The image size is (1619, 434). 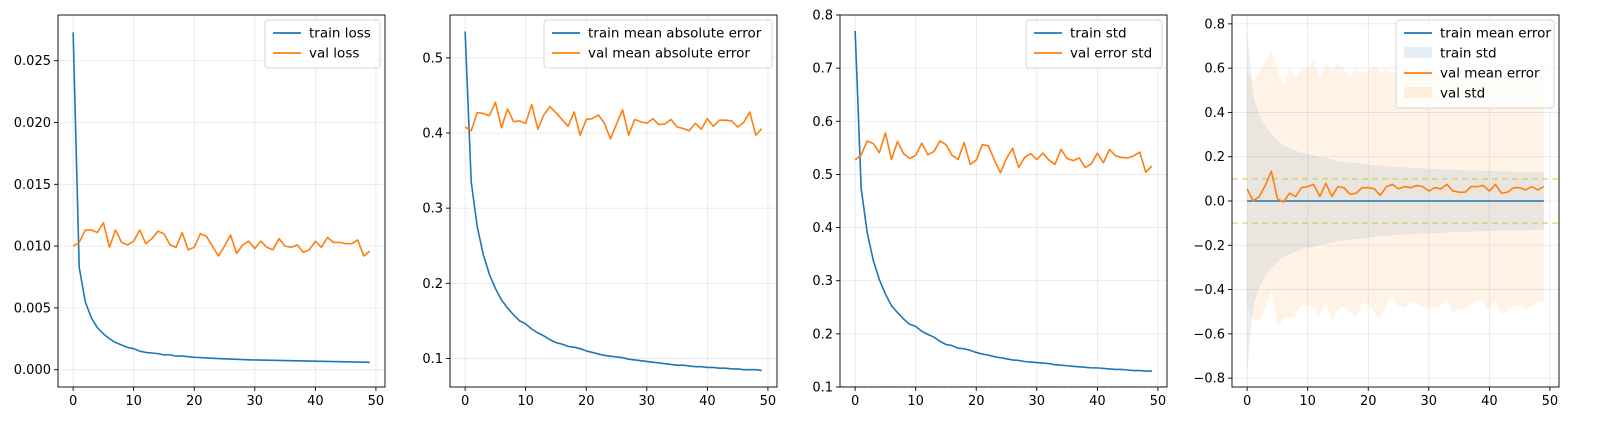 What do you see at coordinates (1395, 186) in the screenshot?
I see `series-line-val-mean-error` at bounding box center [1395, 186].